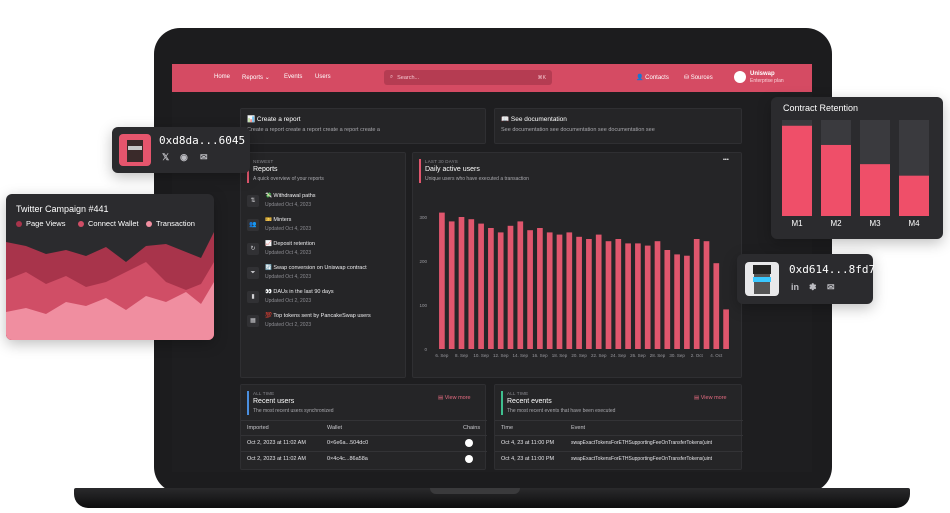  I want to click on reports-overline: NEWEST, so click(263, 161).